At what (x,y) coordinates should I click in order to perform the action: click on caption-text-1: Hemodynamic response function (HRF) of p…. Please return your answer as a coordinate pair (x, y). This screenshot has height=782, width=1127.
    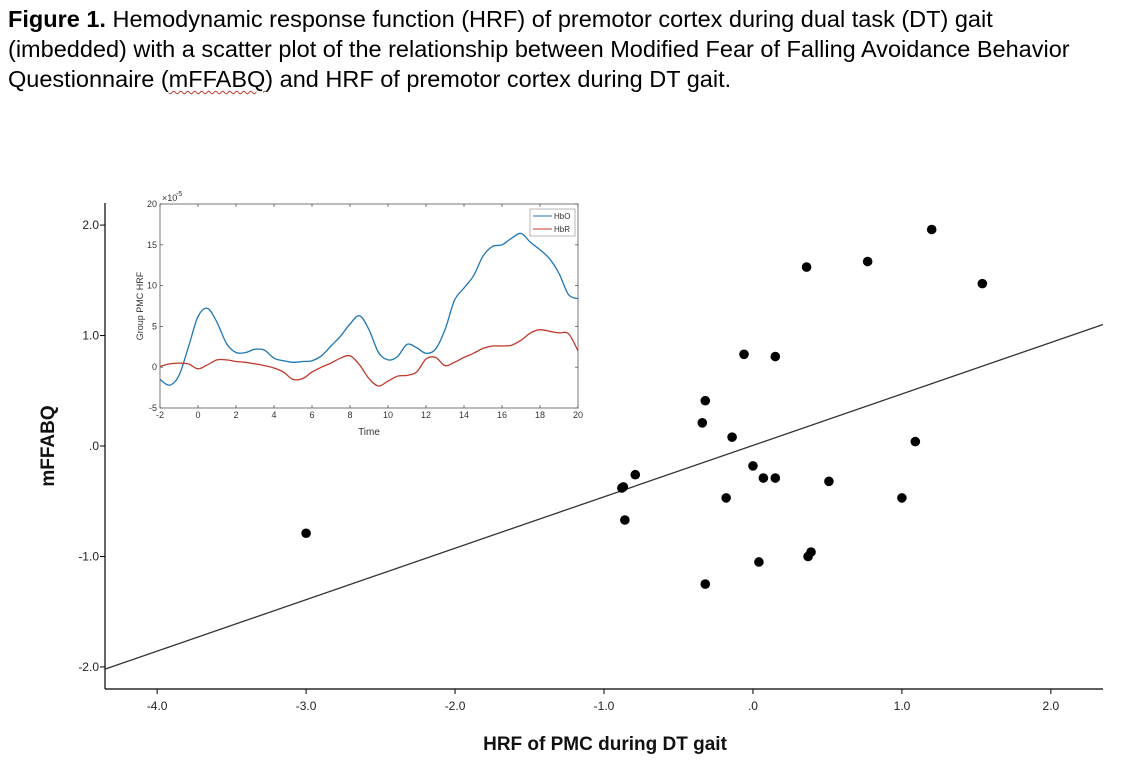
    Looking at the image, I should click on (539, 49).